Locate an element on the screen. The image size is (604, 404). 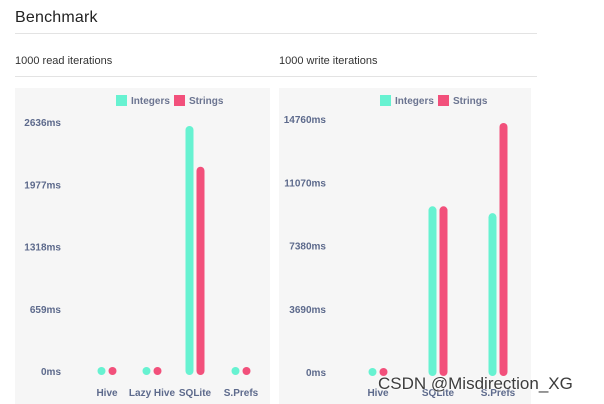
write-section-label: 1000 write iterations is located at coordinates (328, 61).